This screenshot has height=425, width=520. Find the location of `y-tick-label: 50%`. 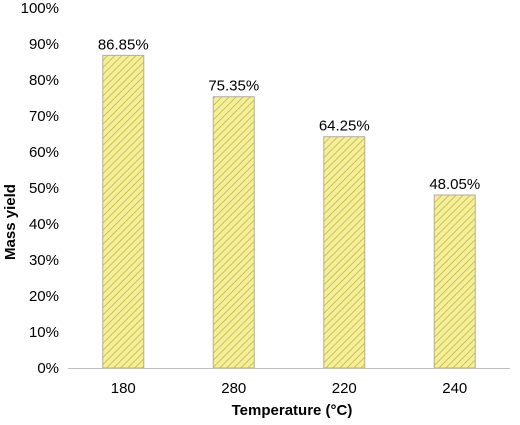

y-tick-label: 50% is located at coordinates (44, 188).